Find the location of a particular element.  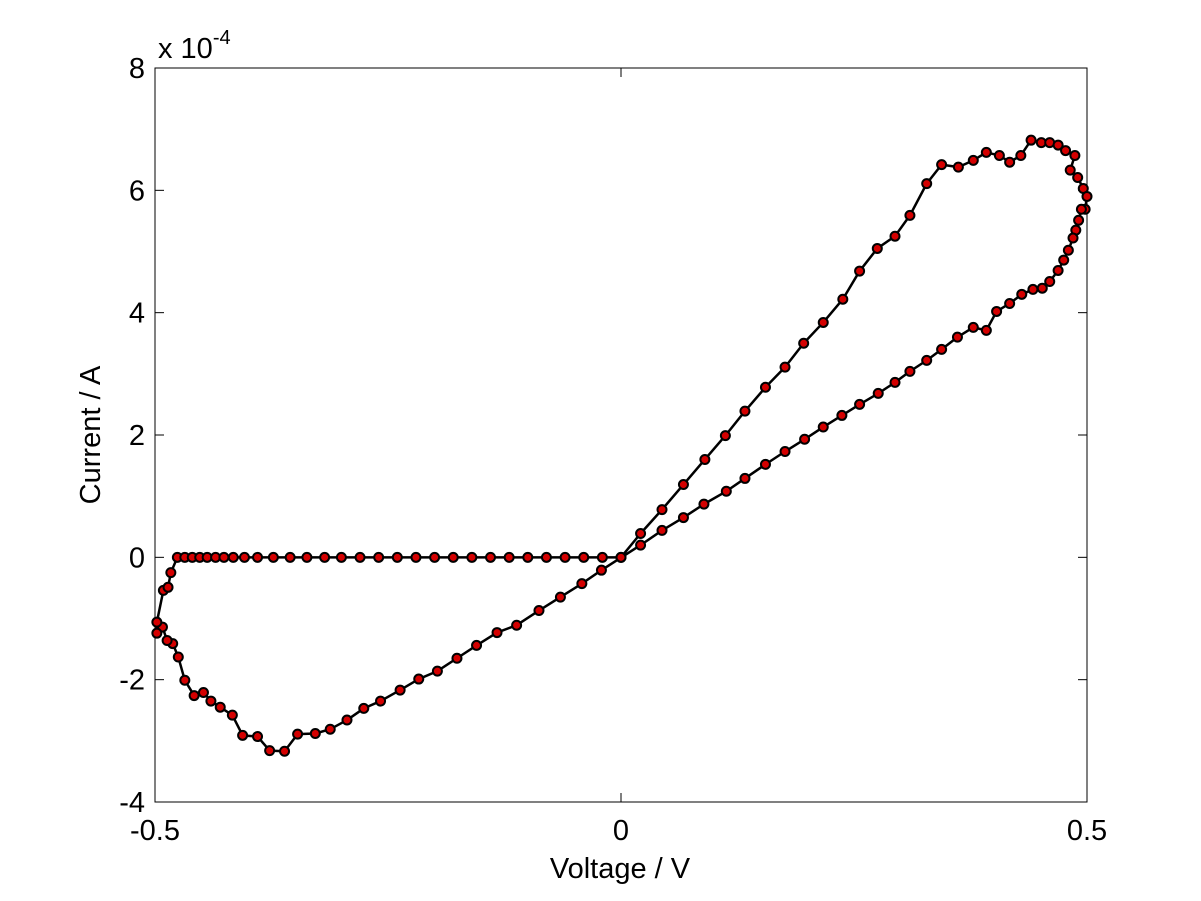

multiplier-exponent: -4 is located at coordinates (222, 38).